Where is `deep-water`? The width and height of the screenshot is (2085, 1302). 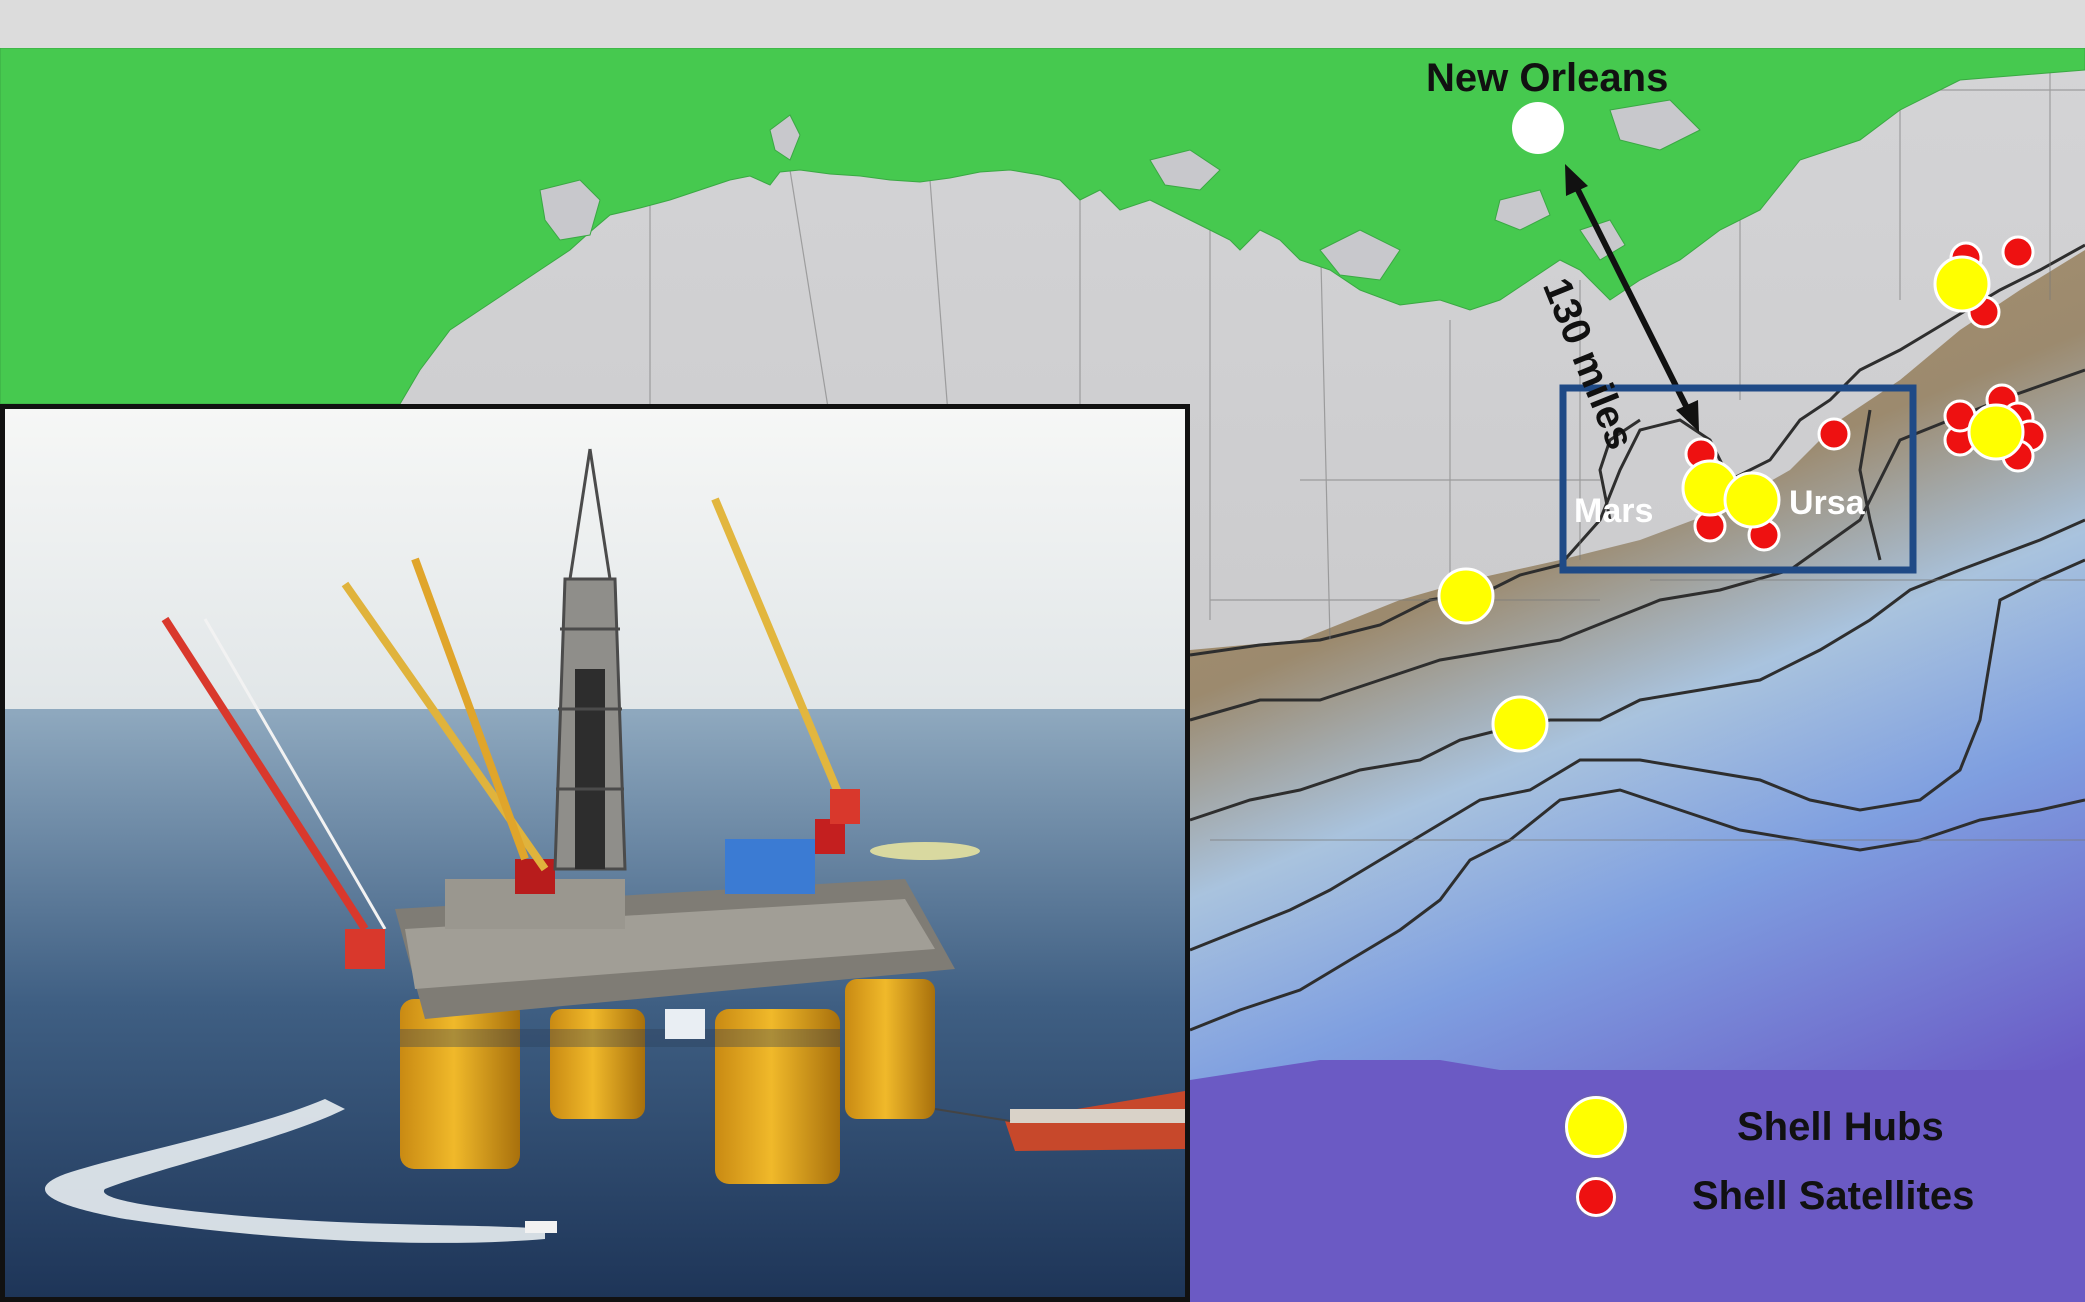 deep-water is located at coordinates (1637, 1181).